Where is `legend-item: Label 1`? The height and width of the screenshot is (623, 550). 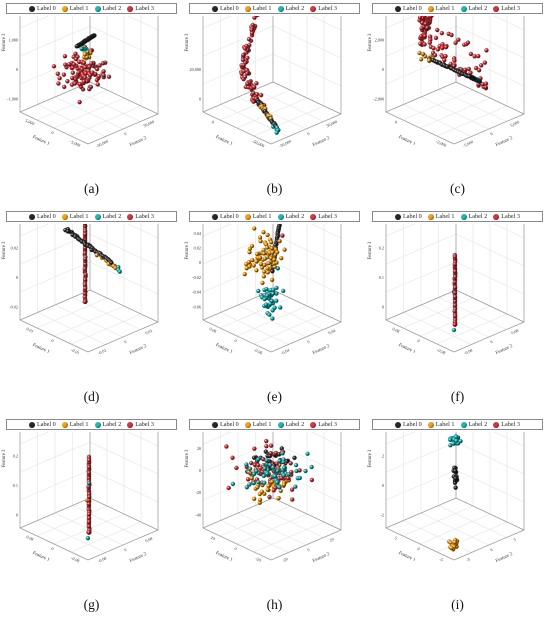 legend-item: Label 1 is located at coordinates (75, 8).